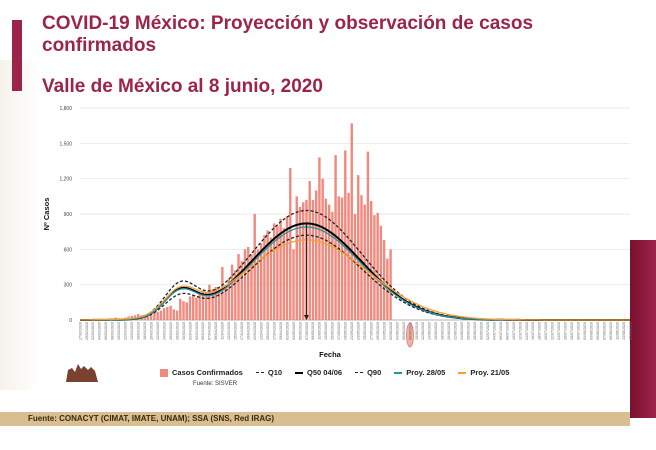  Describe the element at coordinates (207, 372) in the screenshot. I see `legend-label: Casos Confirmados` at that location.